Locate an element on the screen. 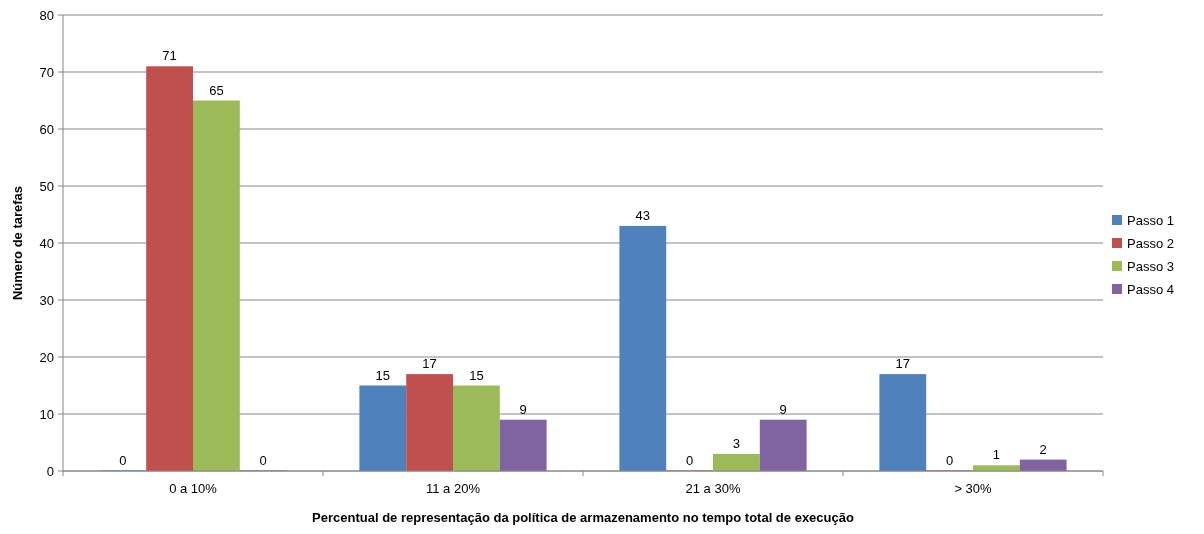  y-tick-label: 50 is located at coordinates (46, 186).